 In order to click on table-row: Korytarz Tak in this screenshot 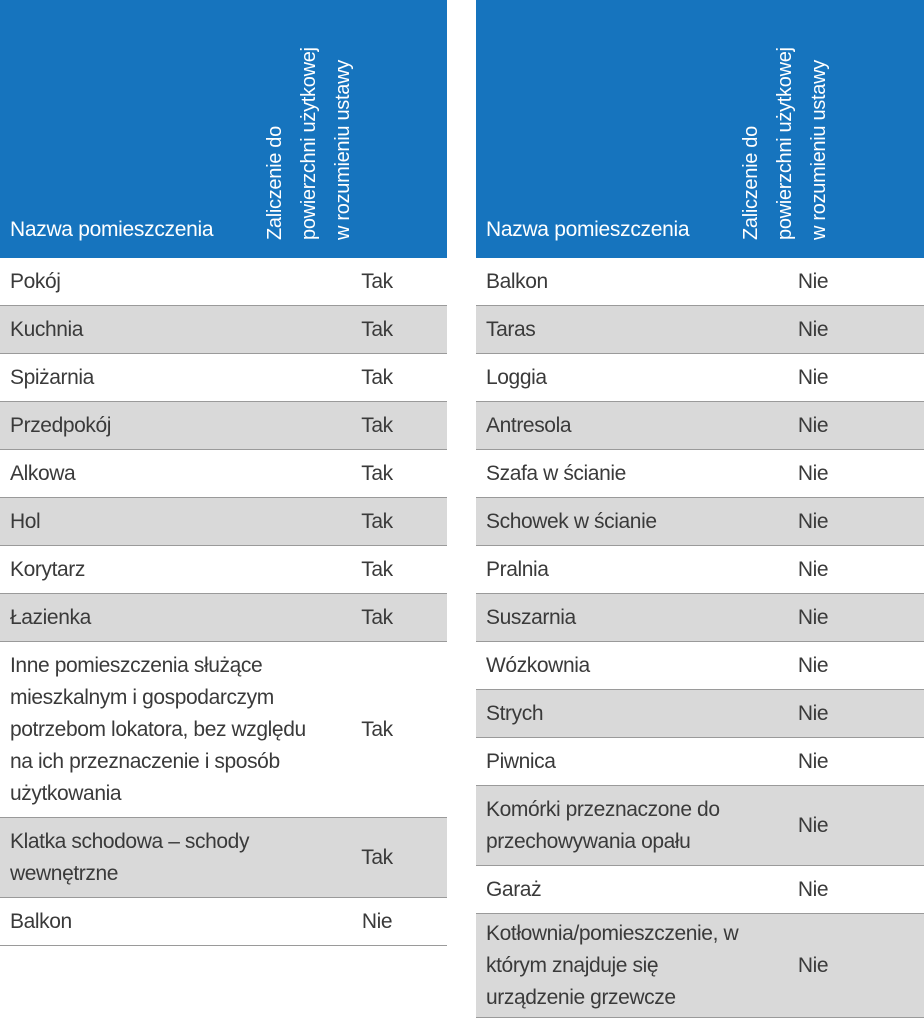, I will do `click(223, 570)`.